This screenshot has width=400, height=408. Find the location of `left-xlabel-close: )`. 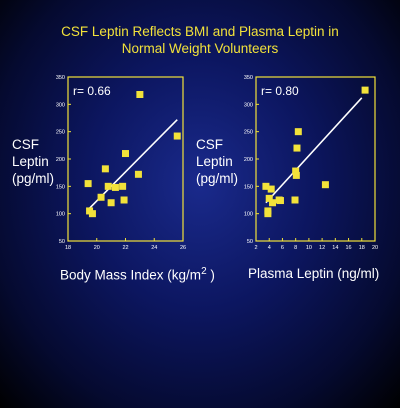

left-xlabel-close: ) is located at coordinates (210, 275).